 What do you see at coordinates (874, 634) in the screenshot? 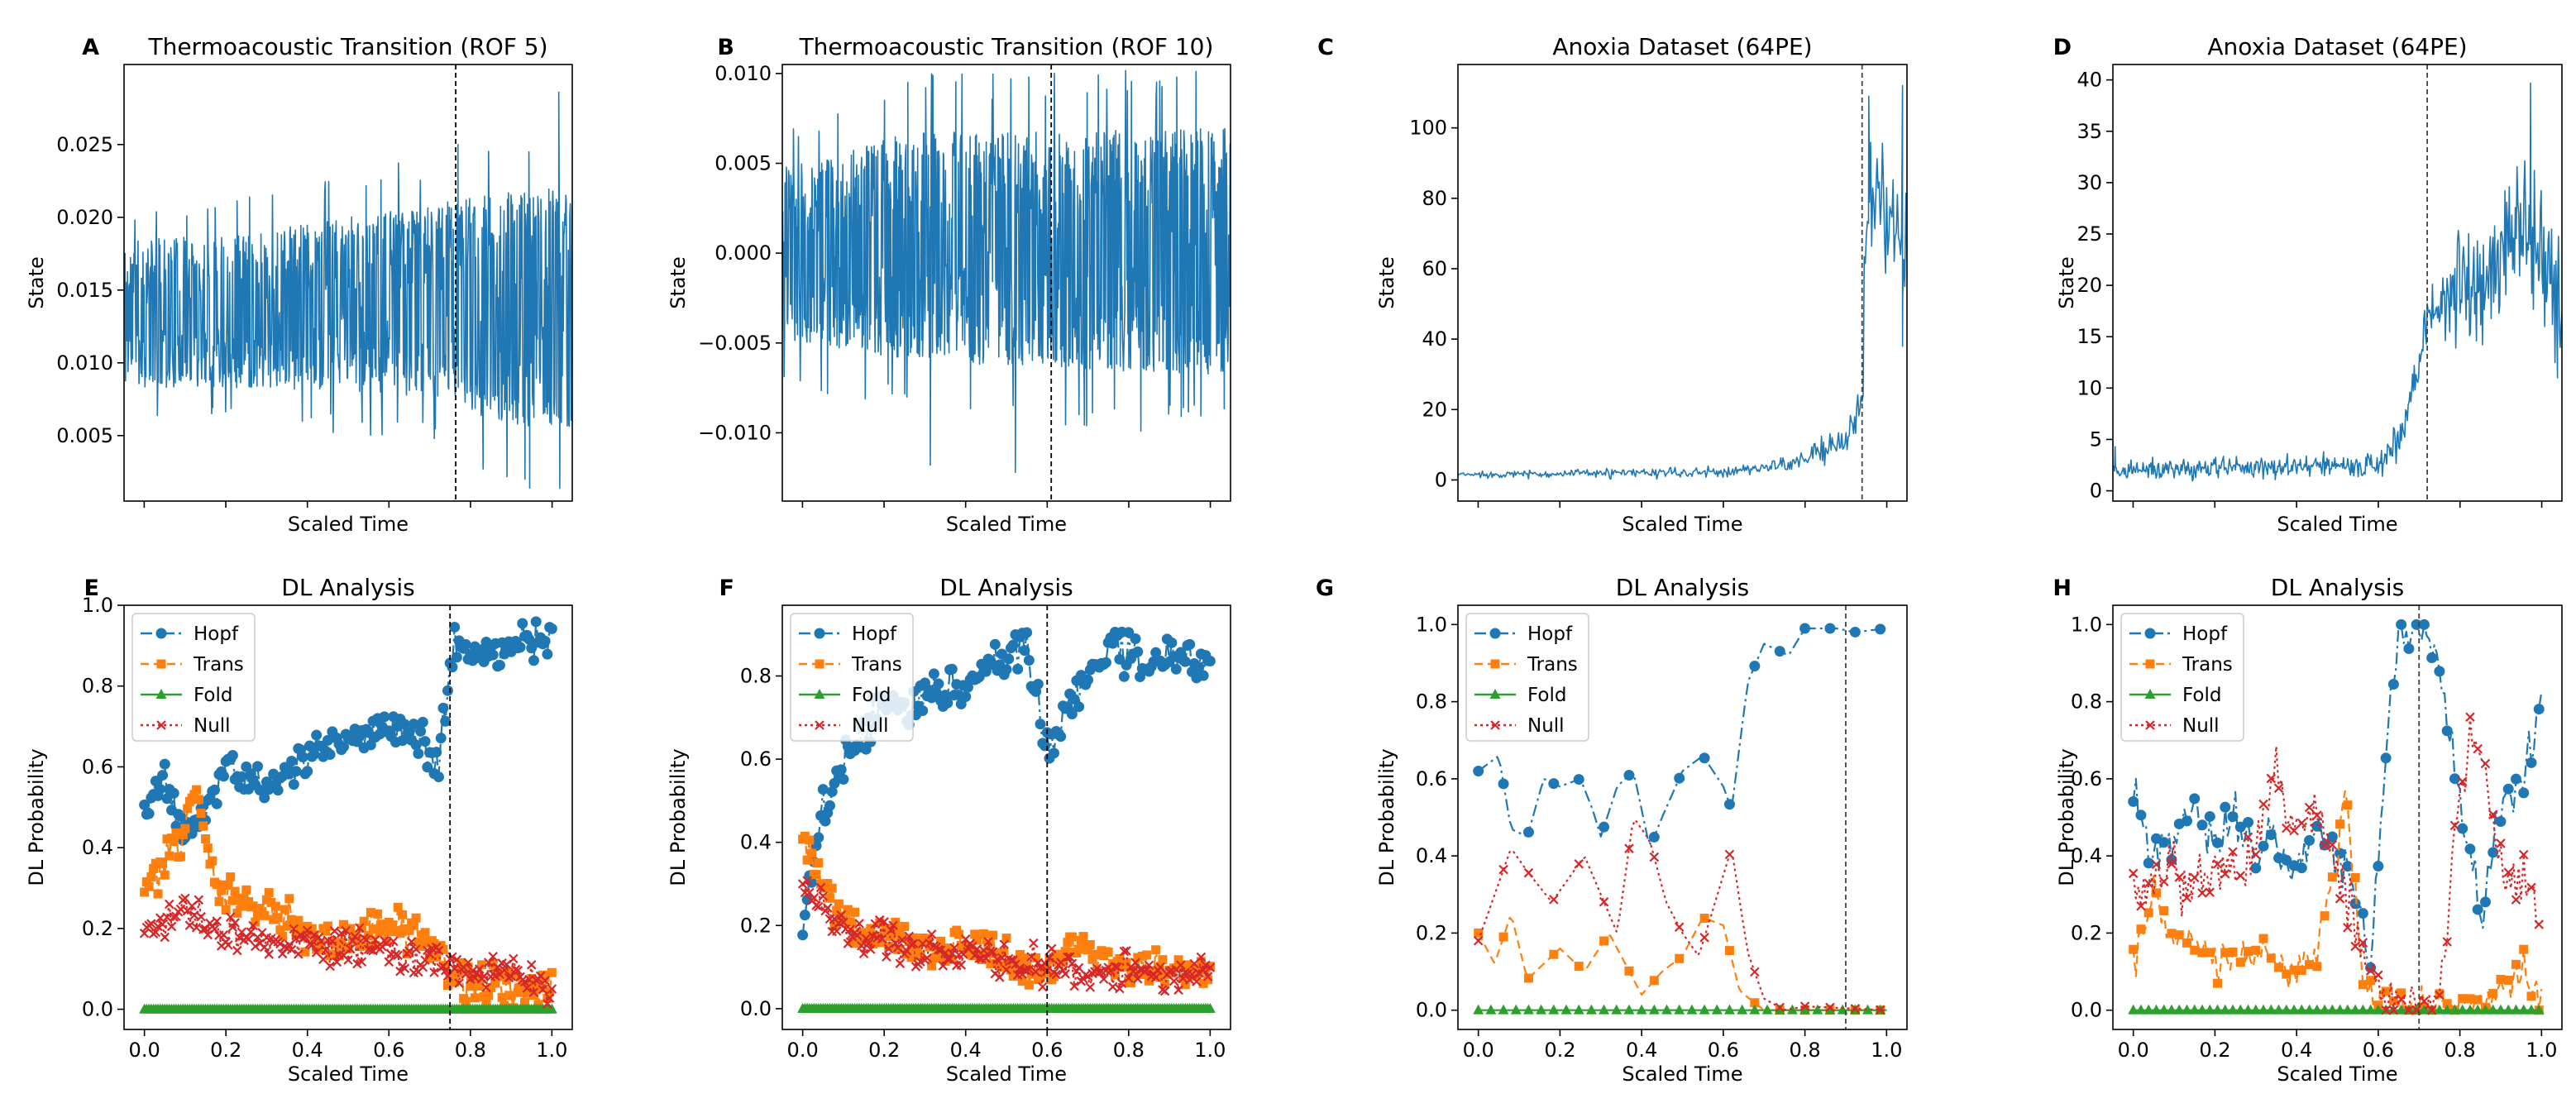
I see `legend-label-hopf: Hopf` at bounding box center [874, 634].